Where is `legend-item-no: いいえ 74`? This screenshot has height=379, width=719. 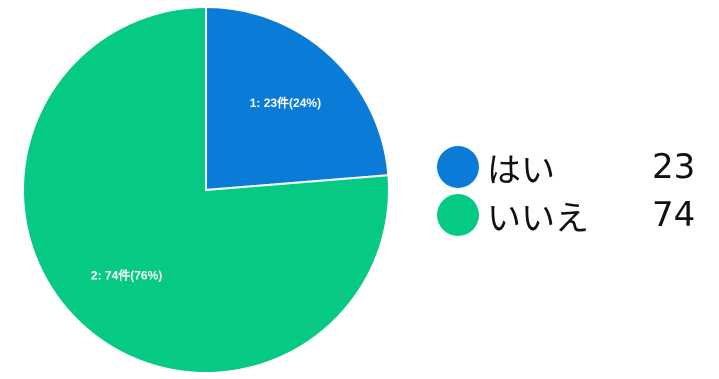
legend-item-no: いいえ 74 is located at coordinates (566, 215).